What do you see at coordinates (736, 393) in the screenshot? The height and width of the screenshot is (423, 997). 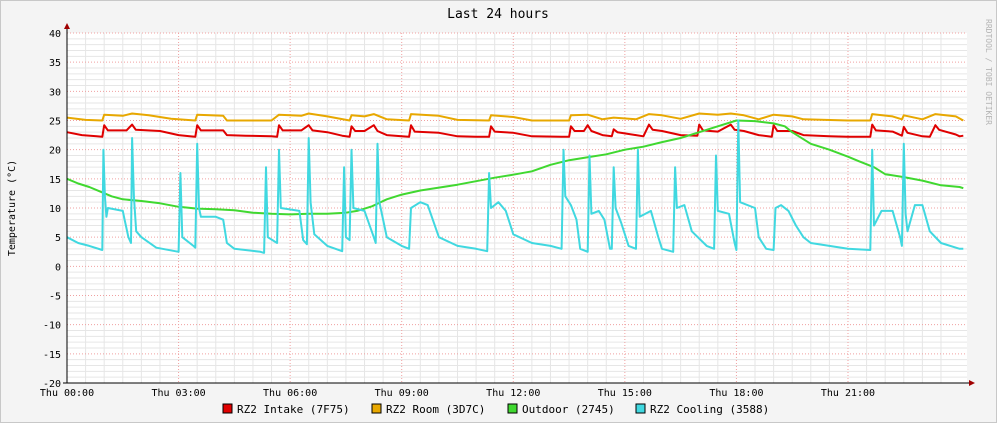 I see `x-tick-label: Thu 18:00` at bounding box center [736, 393].